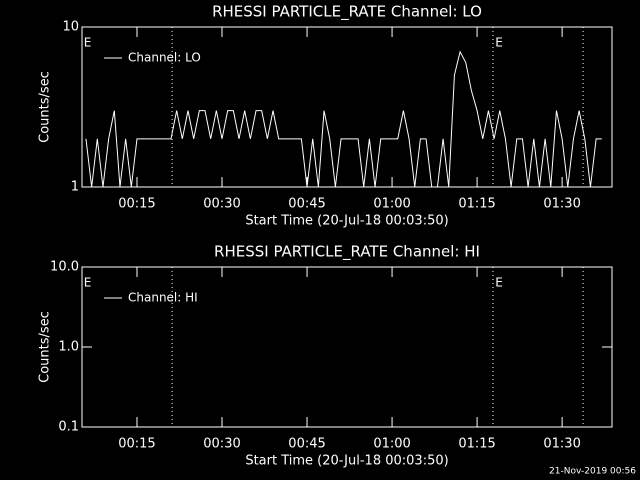 The height and width of the screenshot is (480, 640). Describe the element at coordinates (592, 472) in the screenshot. I see `footer: 21-Nov-2019 00:56` at that location.